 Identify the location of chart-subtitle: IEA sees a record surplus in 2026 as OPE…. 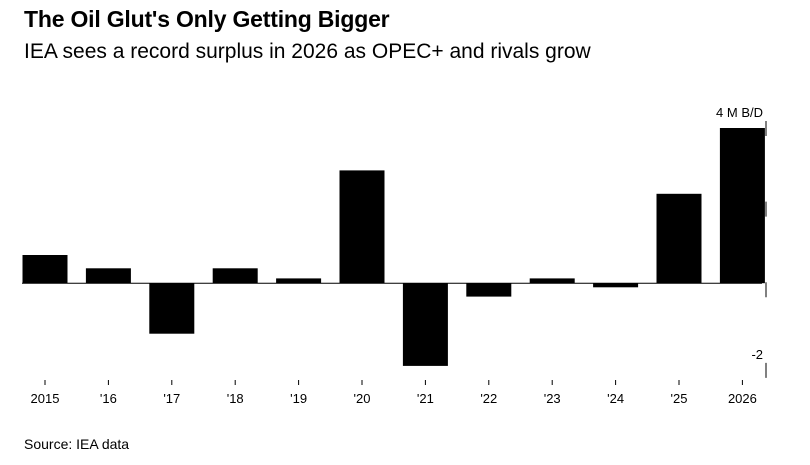
(307, 51).